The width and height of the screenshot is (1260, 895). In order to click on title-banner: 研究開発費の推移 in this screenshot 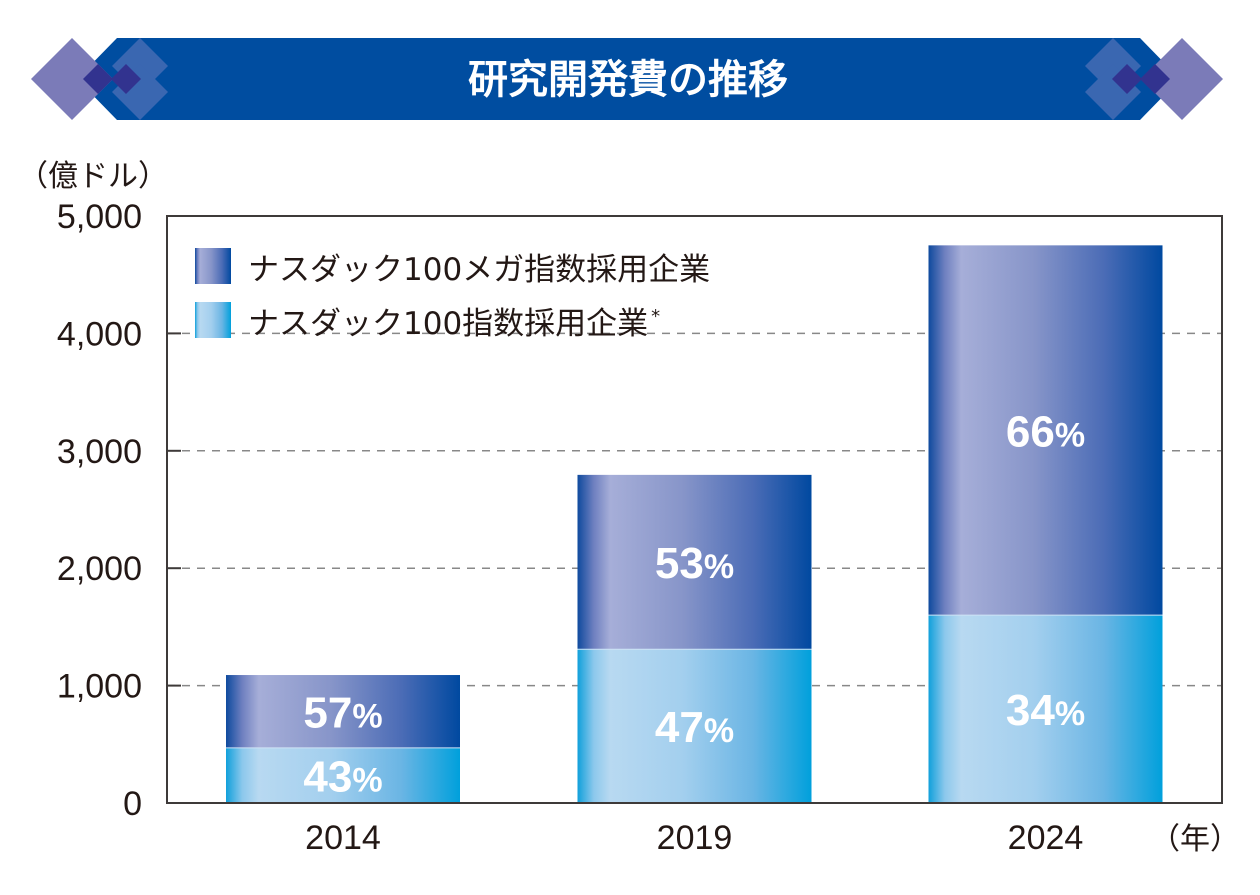, I will do `click(627, 79)`.